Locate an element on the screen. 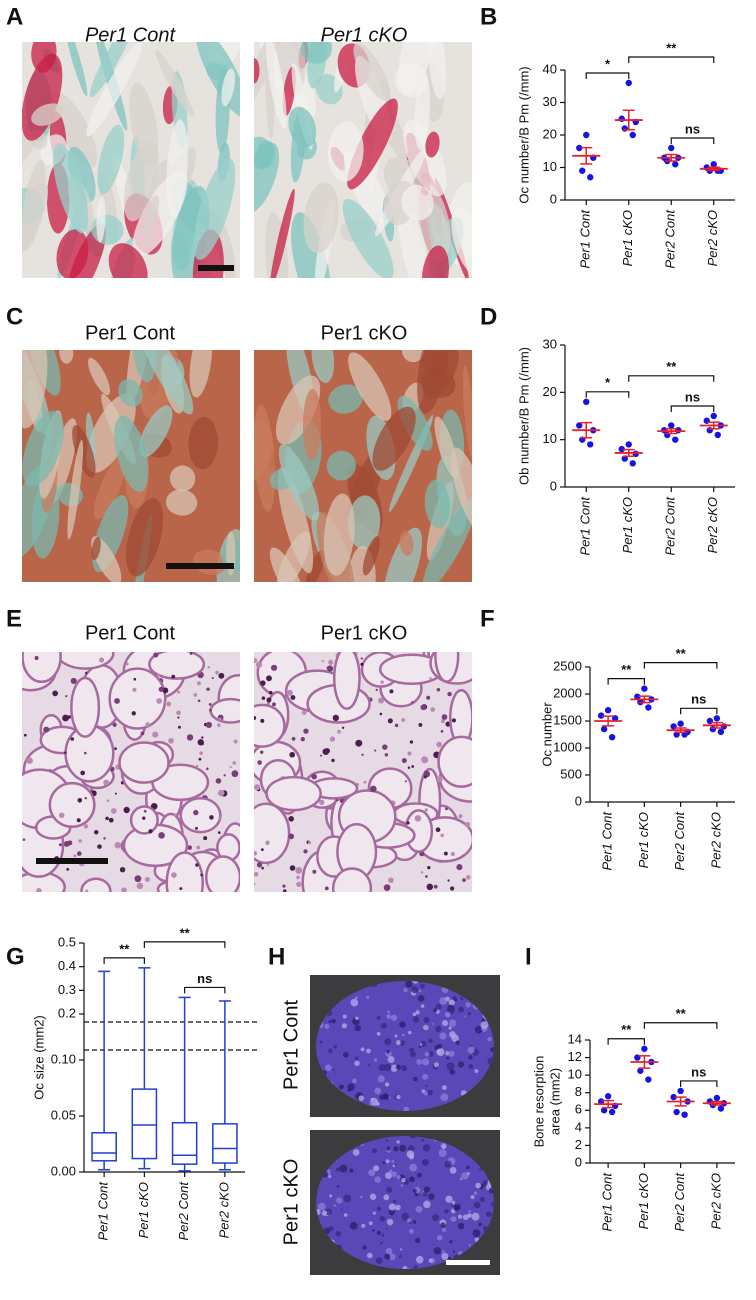 Image resolution: width=756 pixels, height=1300 pixels. box is located at coordinates (184, 1143).